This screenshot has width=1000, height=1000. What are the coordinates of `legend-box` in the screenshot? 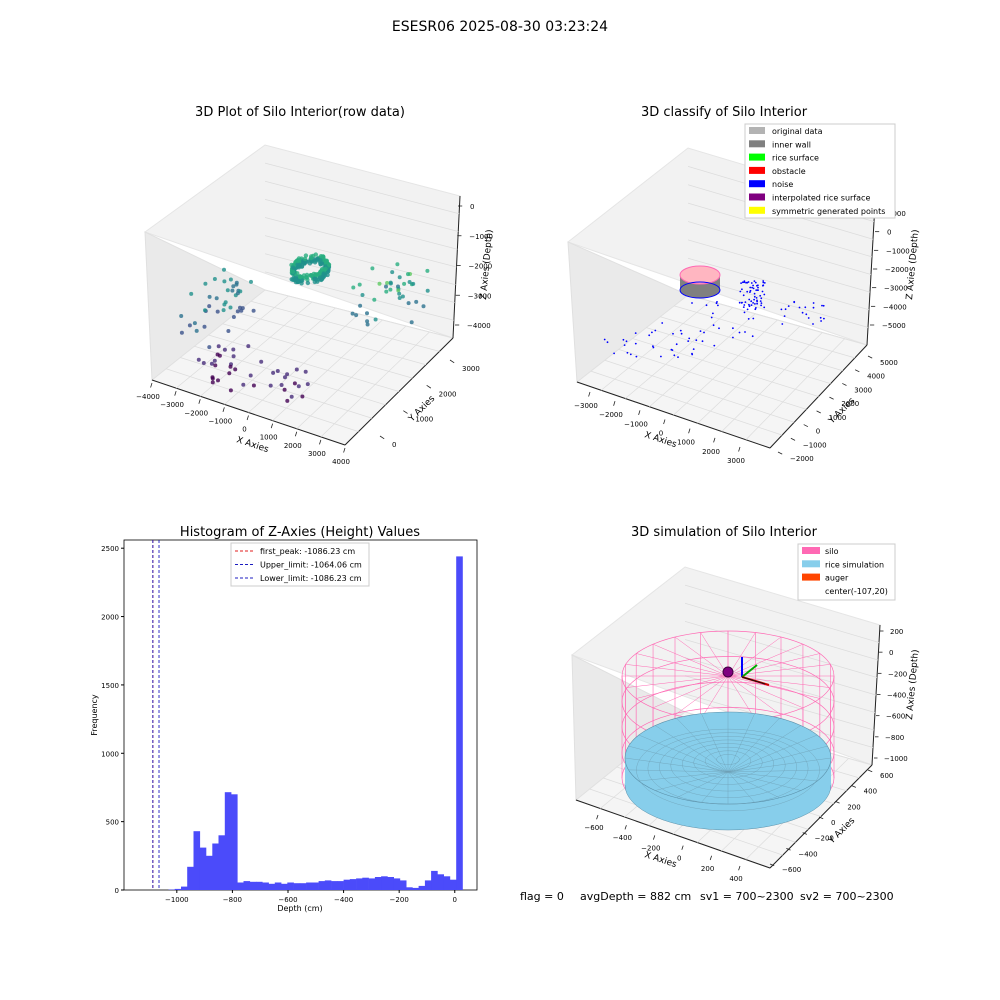 It's located at (820, 171).